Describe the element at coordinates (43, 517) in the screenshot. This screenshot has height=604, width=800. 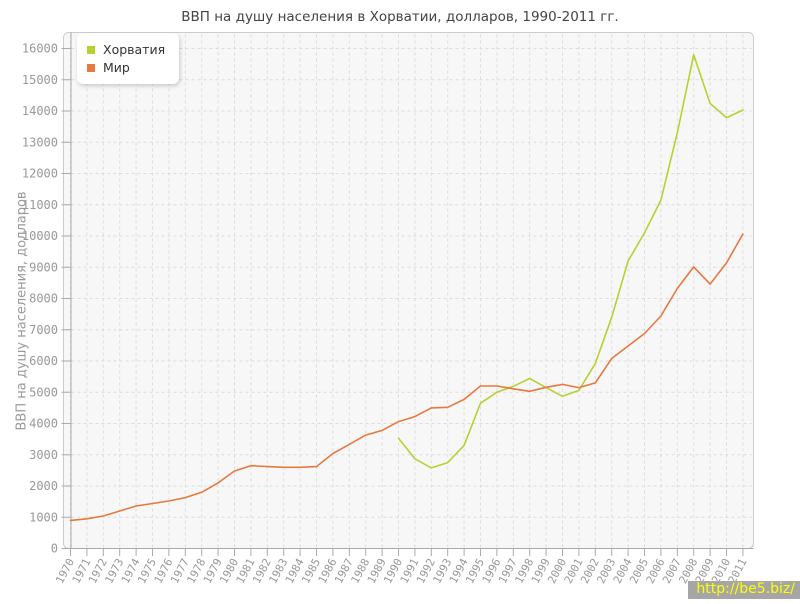
I see `svg-text: 1000` at that location.